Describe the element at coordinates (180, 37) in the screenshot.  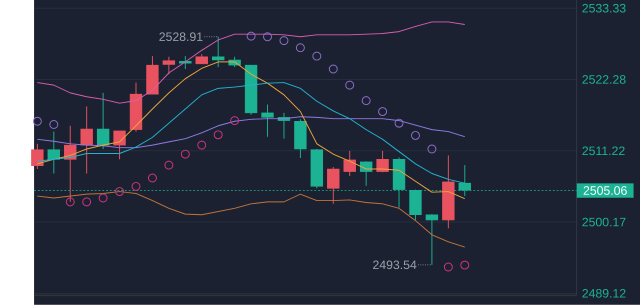
I see `annotation: 2528.91` at that location.